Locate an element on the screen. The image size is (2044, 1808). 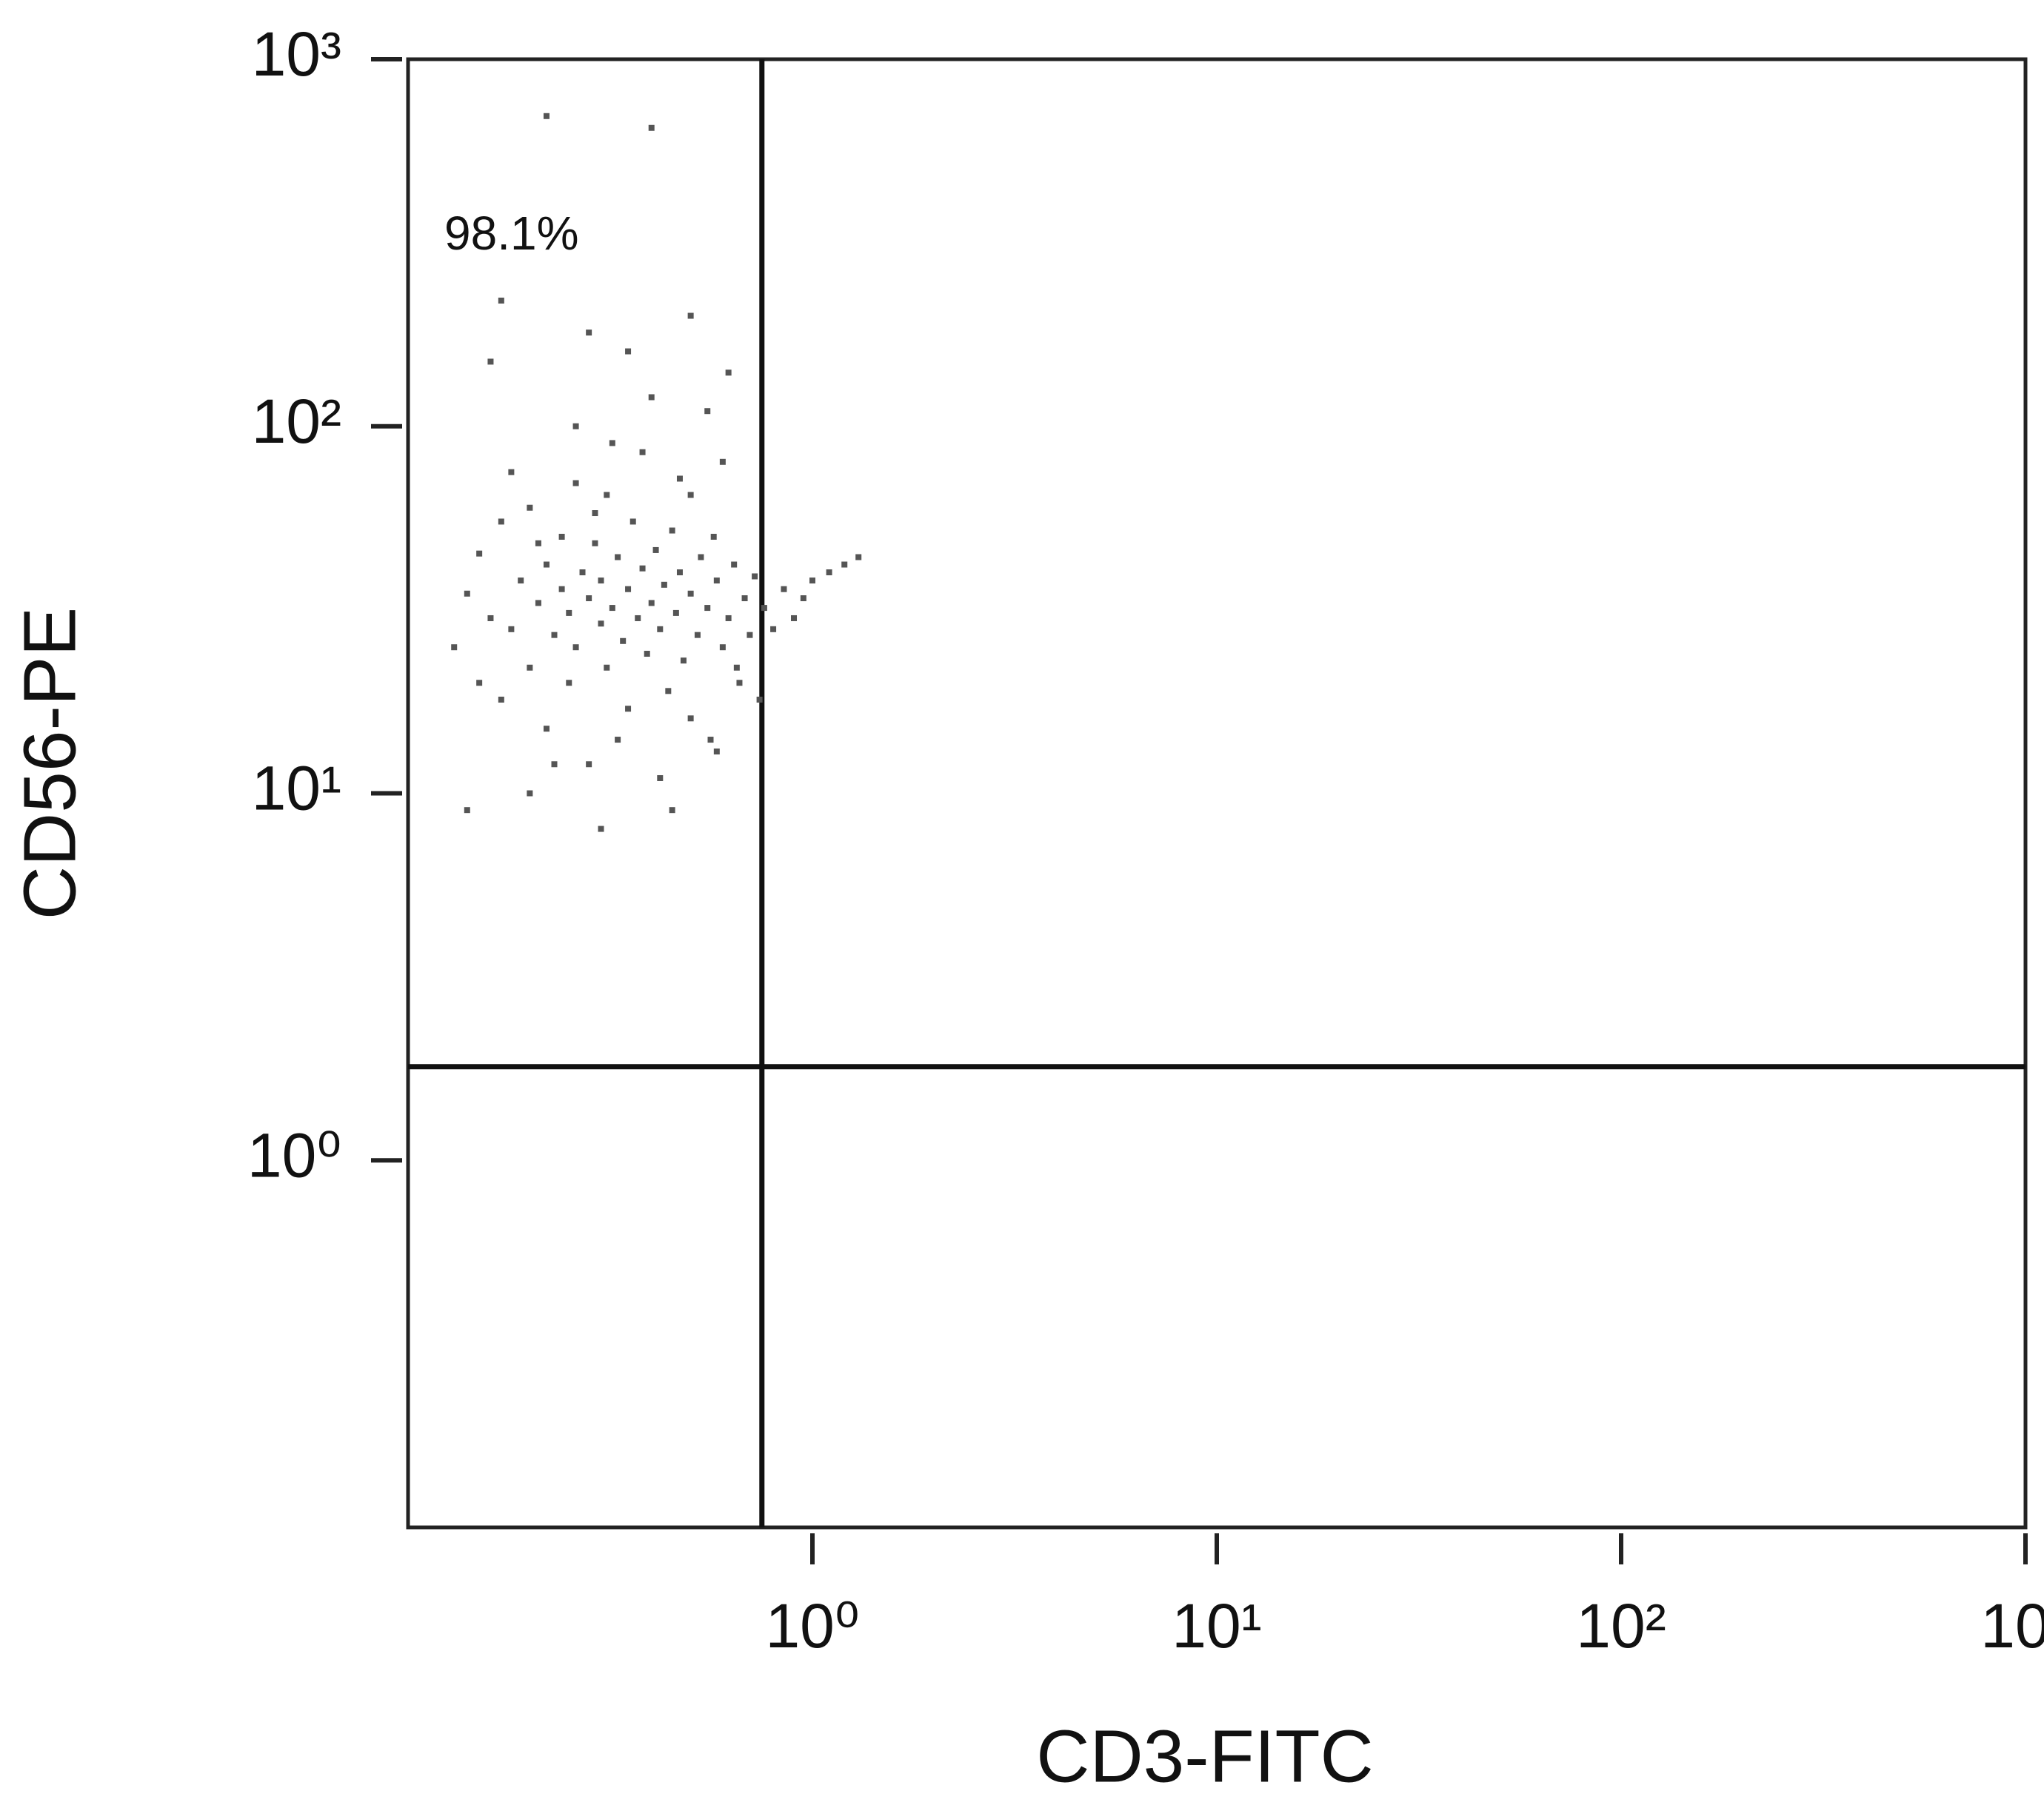
y-tick-label: 10² is located at coordinates (296, 421).